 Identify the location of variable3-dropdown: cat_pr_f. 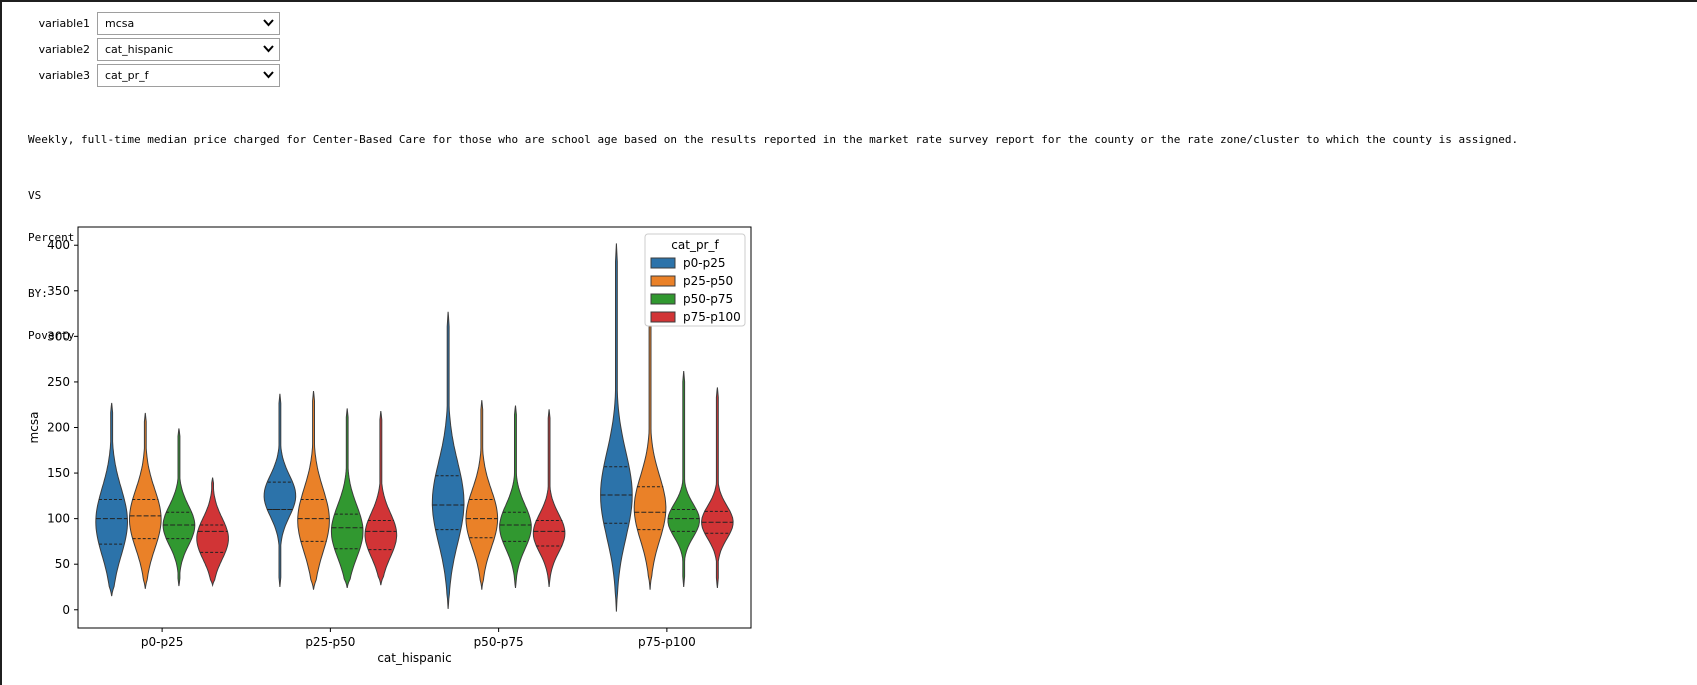
(188, 75).